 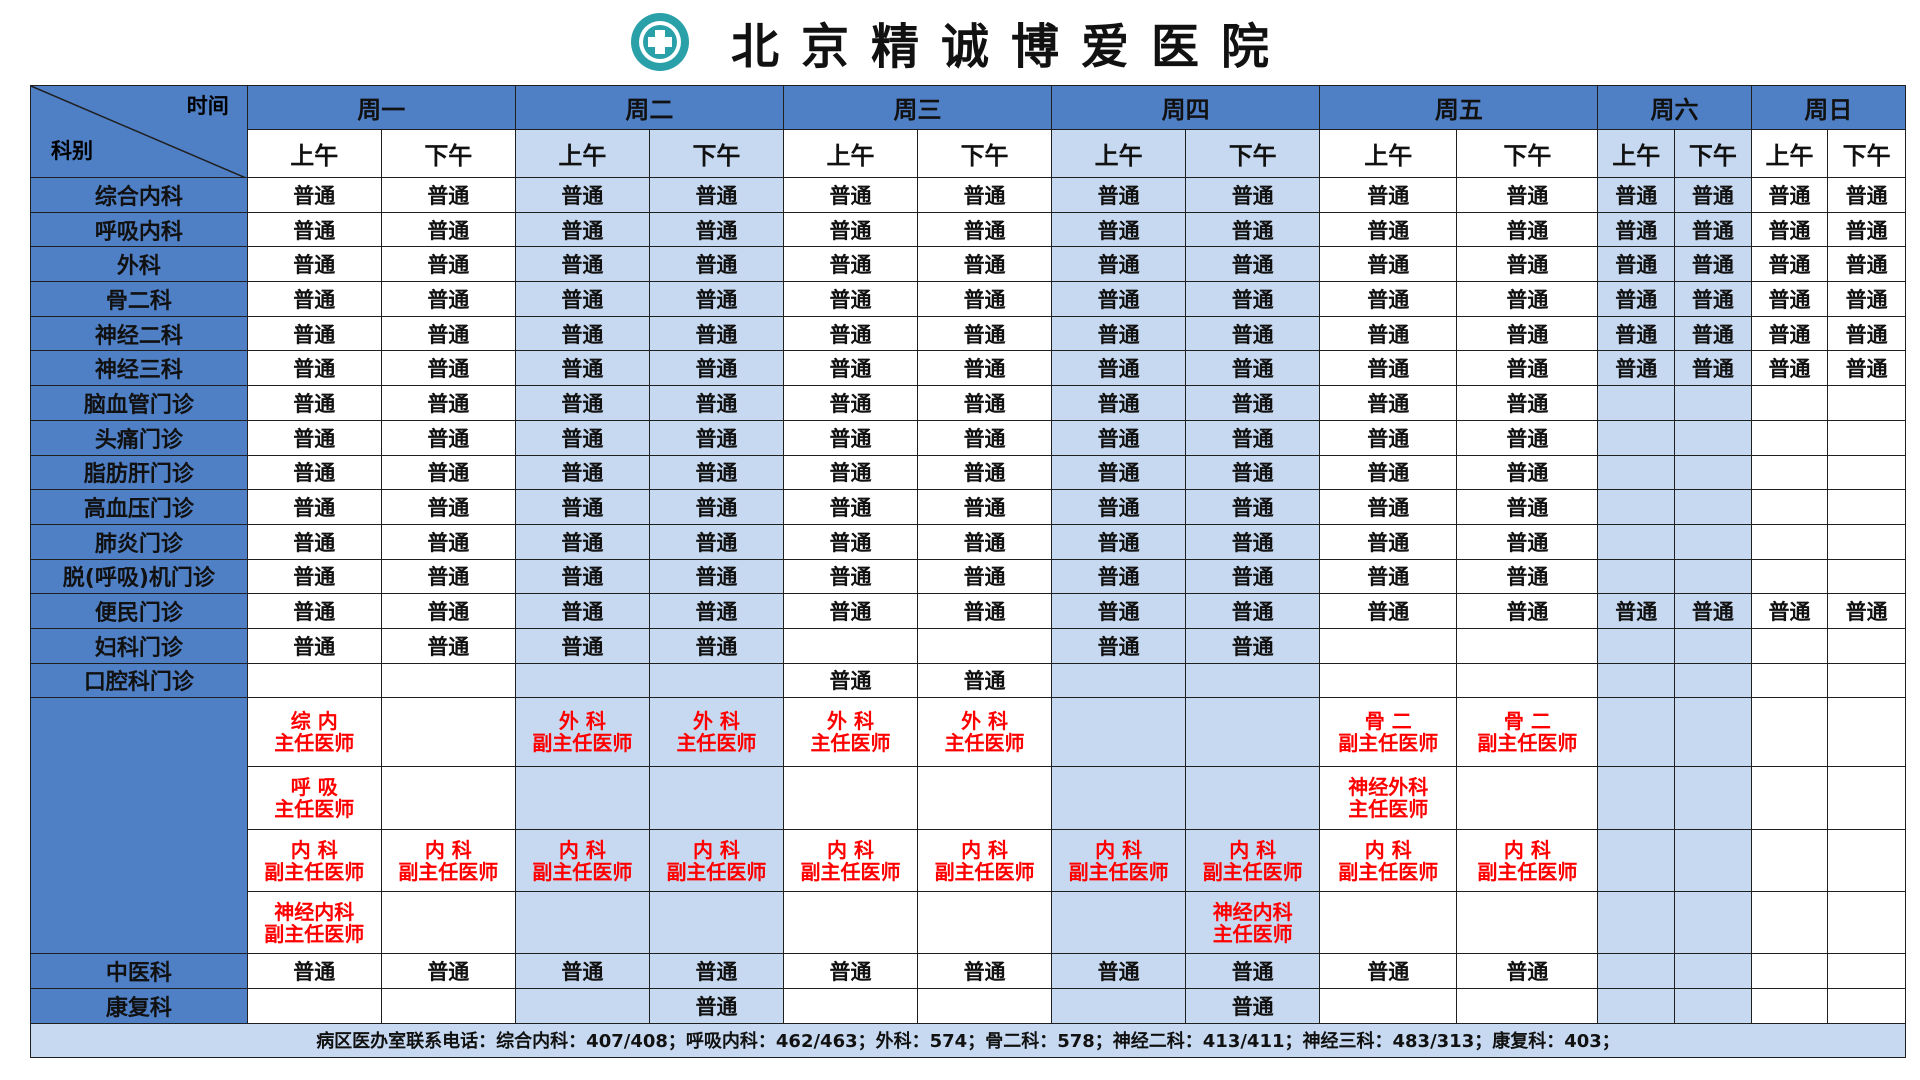 I want to click on department-name: 神经三科, so click(x=139, y=368).